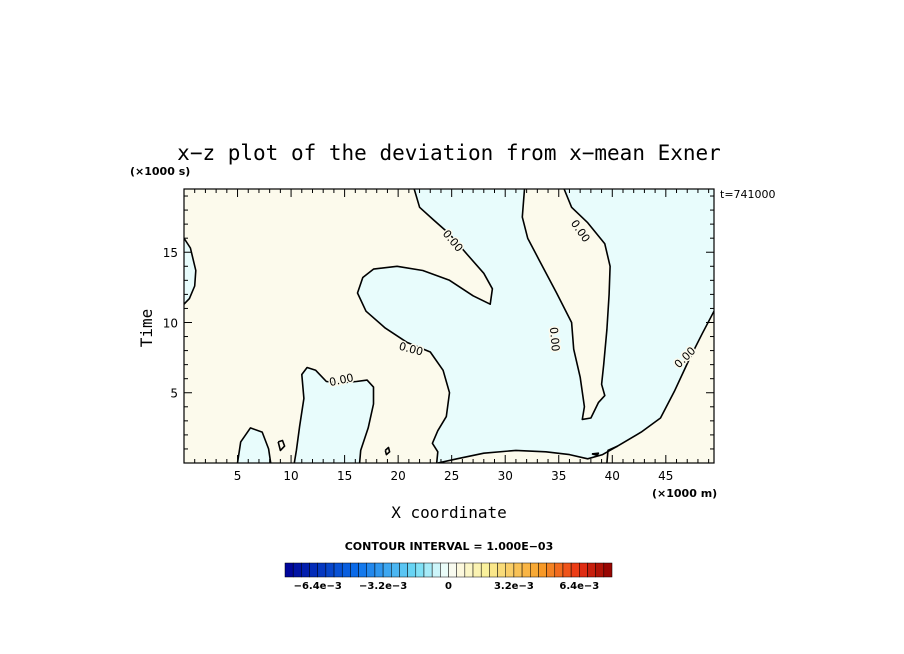 The image size is (904, 654). I want to click on negative-region-south, so click(334, 415).